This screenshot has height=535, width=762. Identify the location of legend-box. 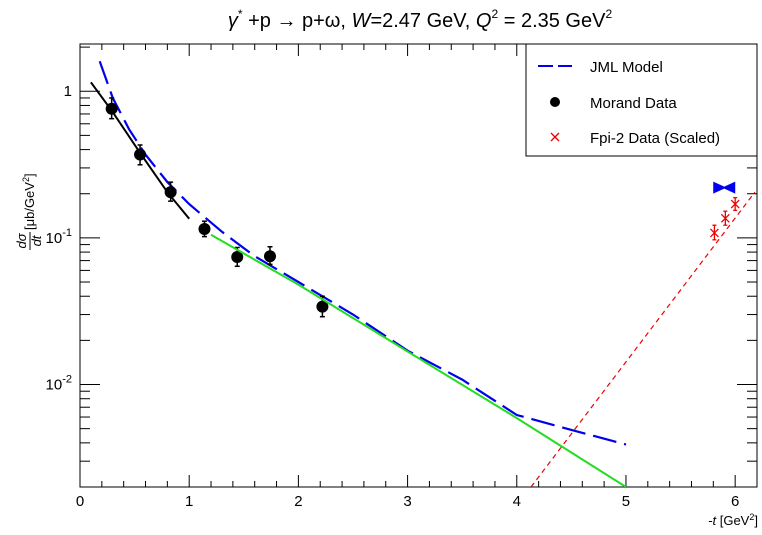
(641, 100).